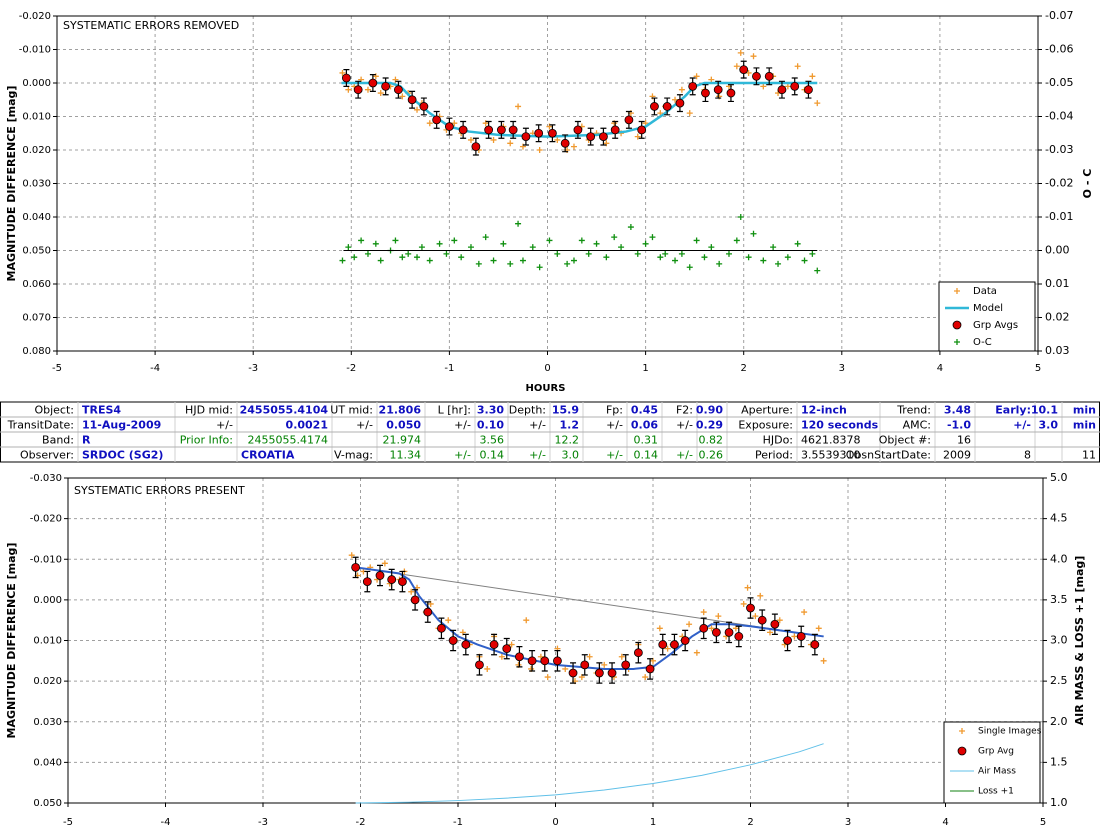 This screenshot has width=1100, height=830. Describe the element at coordinates (36, 117) in the screenshot. I see `y-tick-label: 0.010` at that location.